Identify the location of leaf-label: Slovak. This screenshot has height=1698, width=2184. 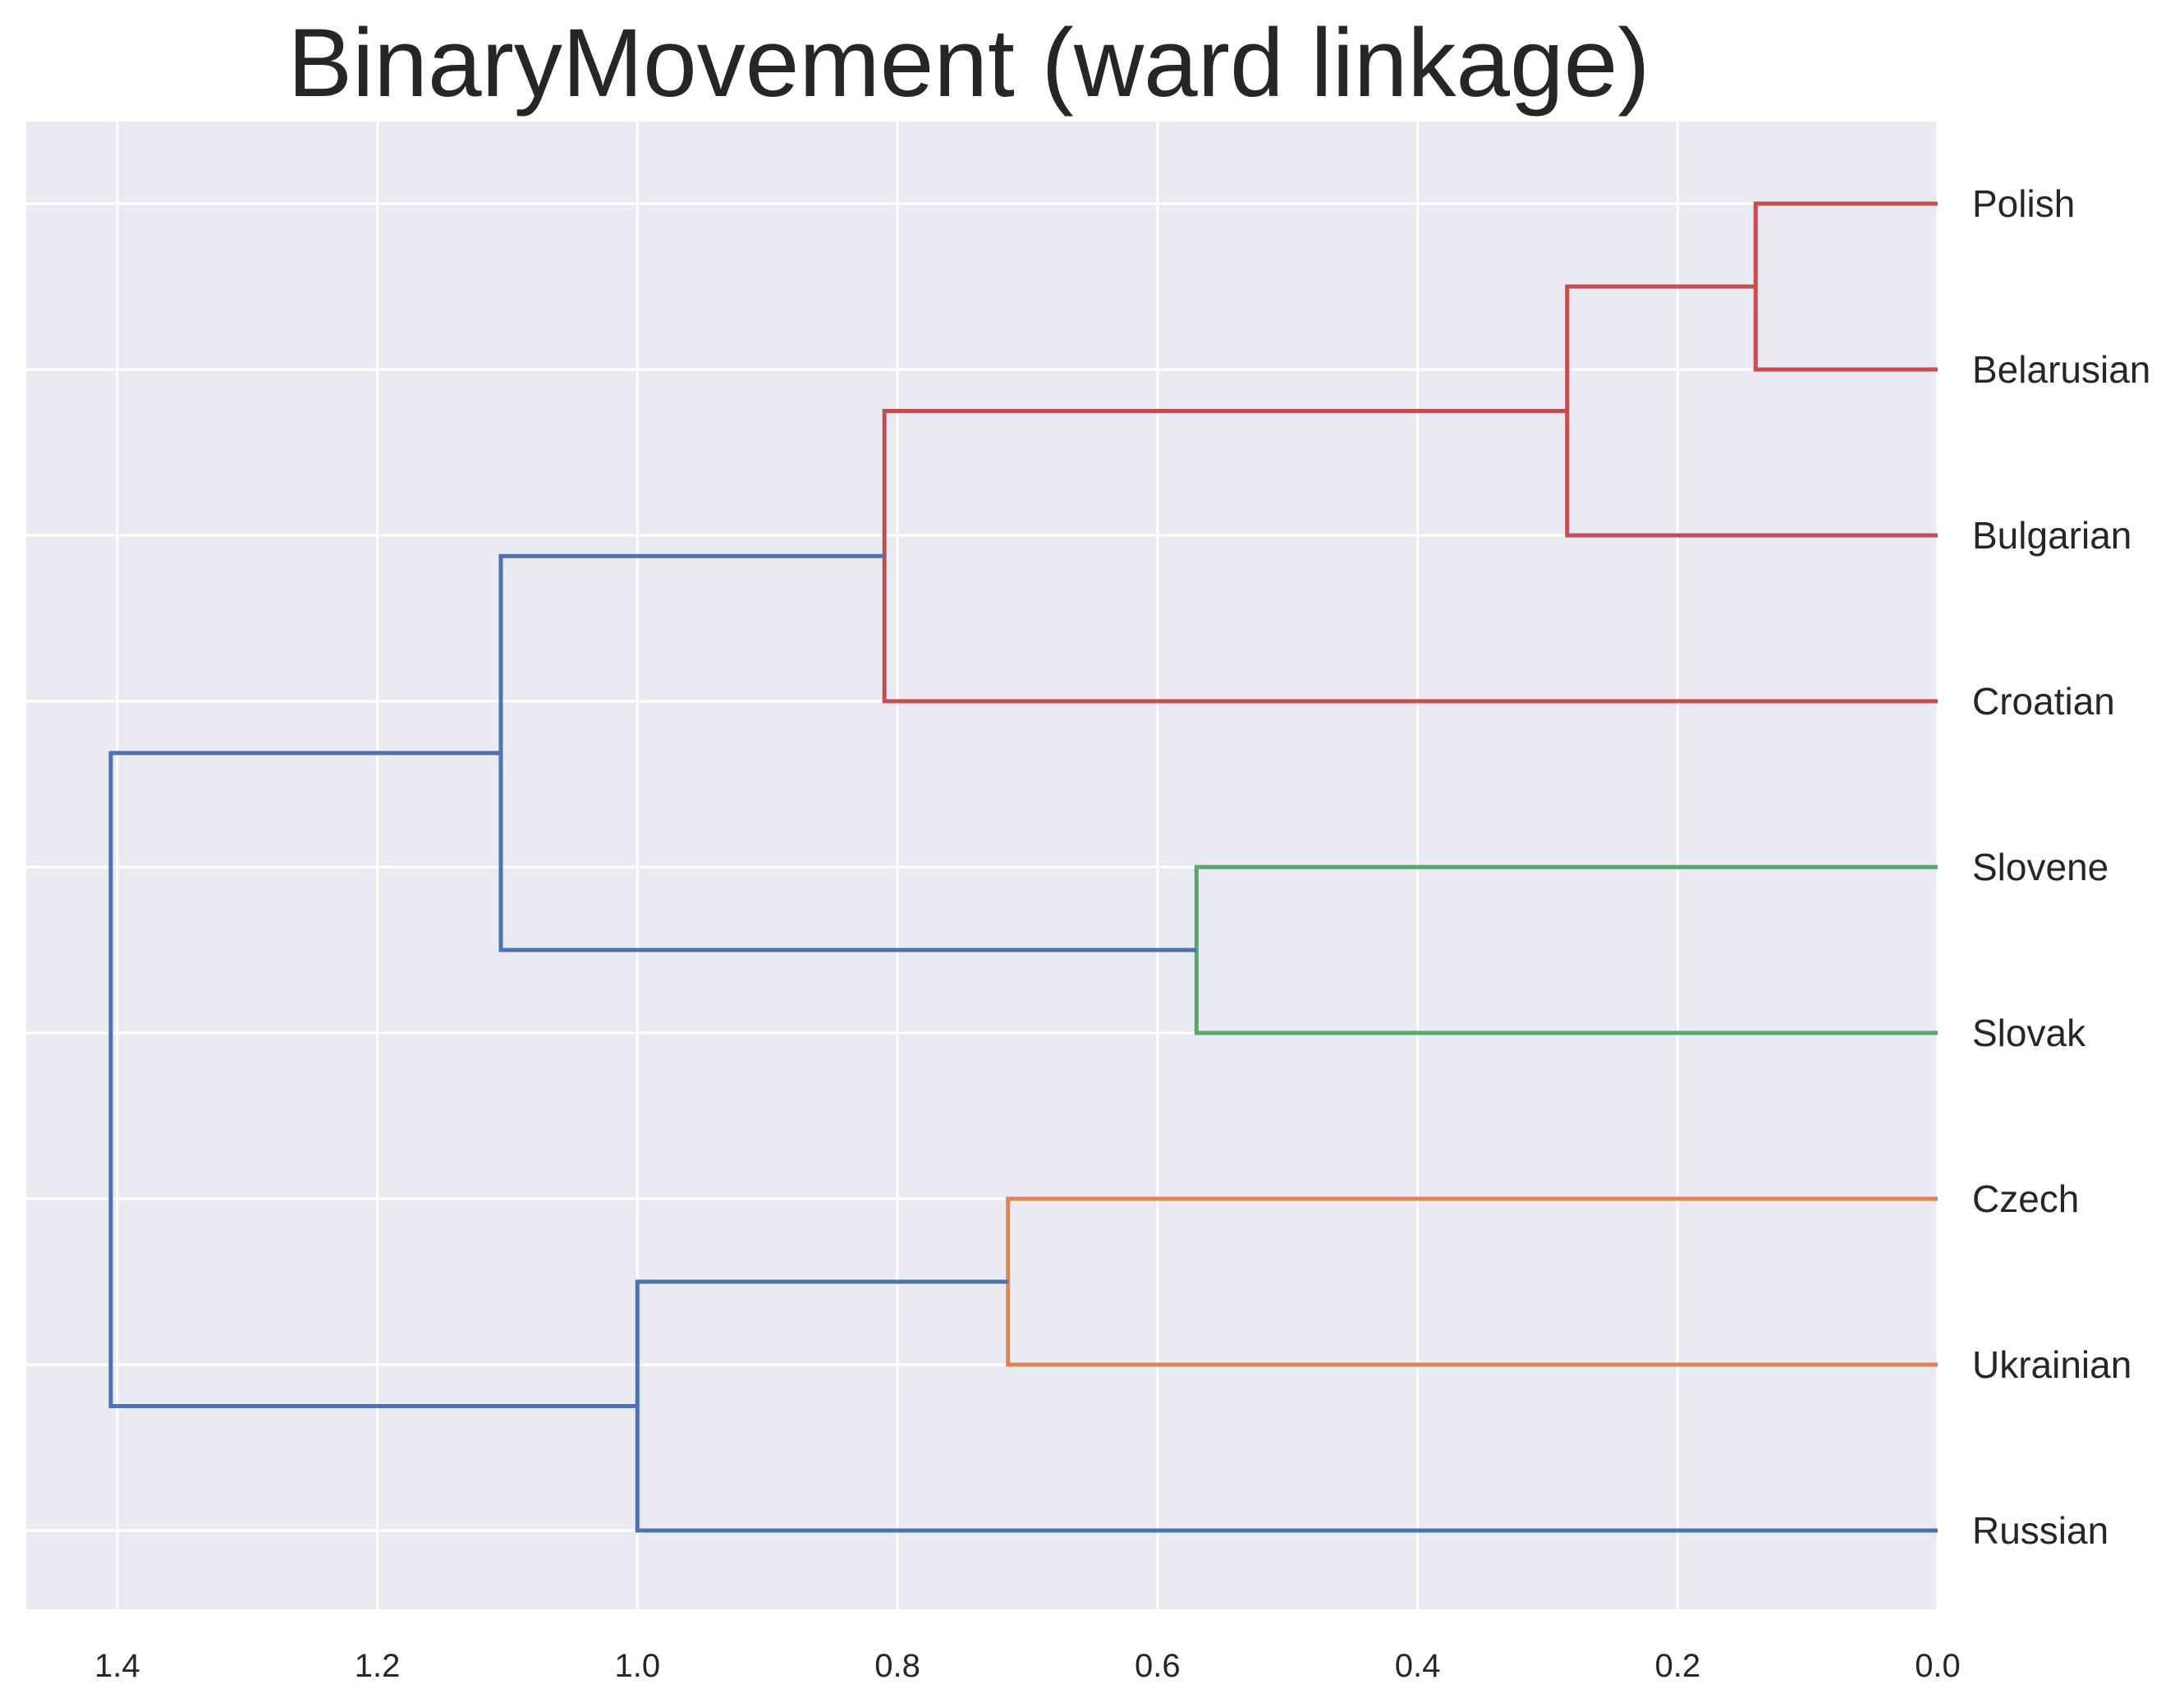
(2029, 1033).